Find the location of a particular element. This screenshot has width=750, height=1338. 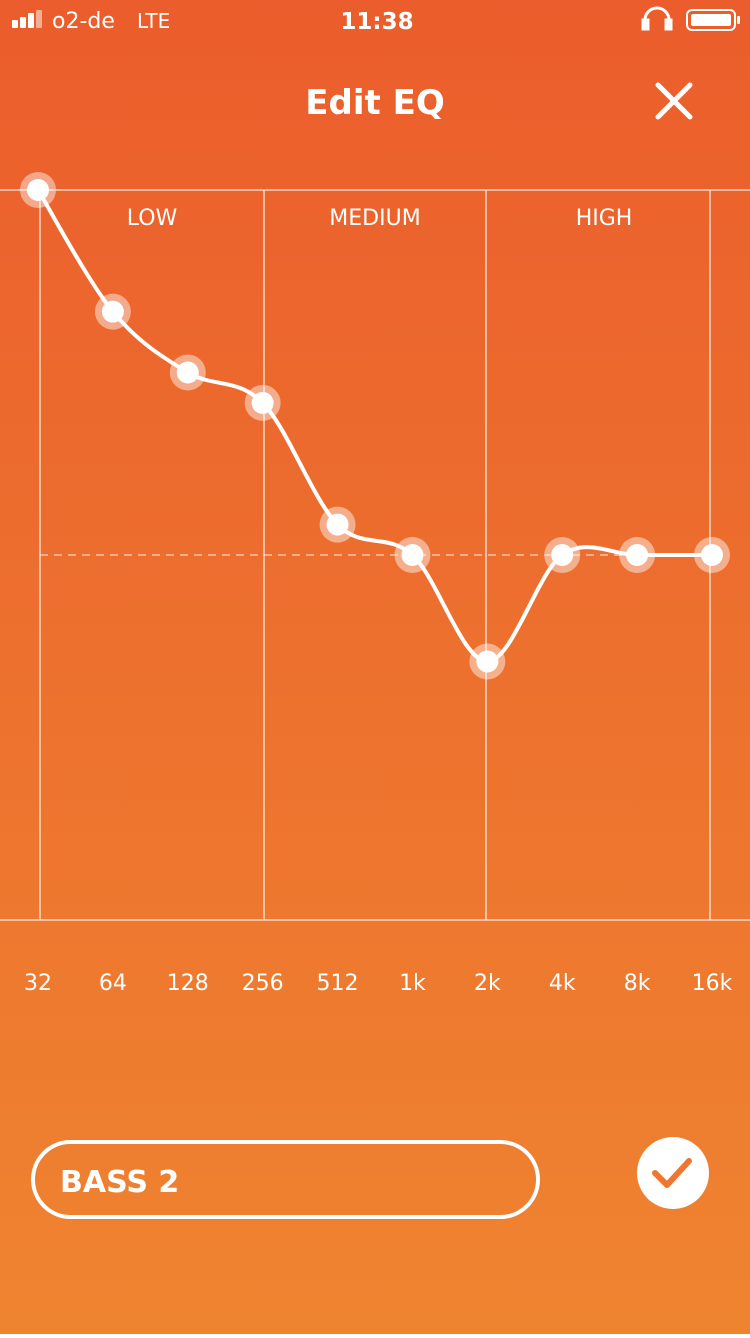

x-tick-label: 8k is located at coordinates (637, 983).